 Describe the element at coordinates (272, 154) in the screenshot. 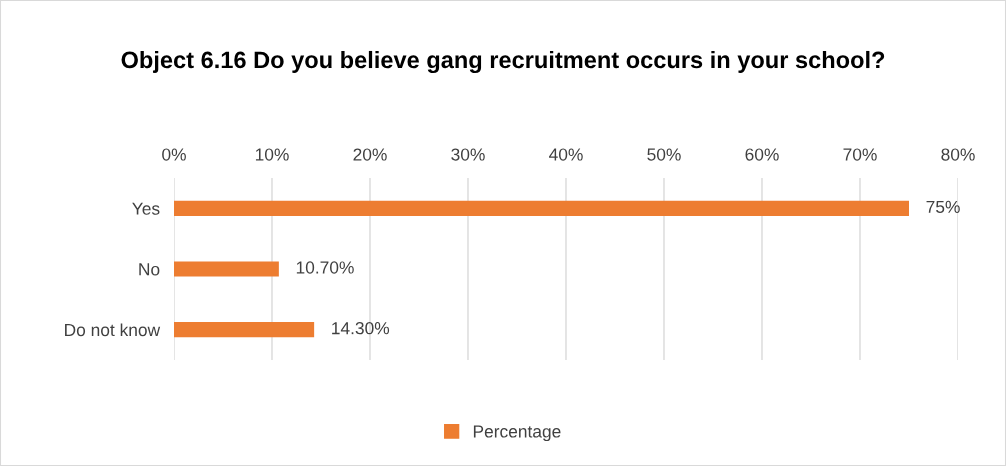

I see `x-tick-label: 10%` at that location.